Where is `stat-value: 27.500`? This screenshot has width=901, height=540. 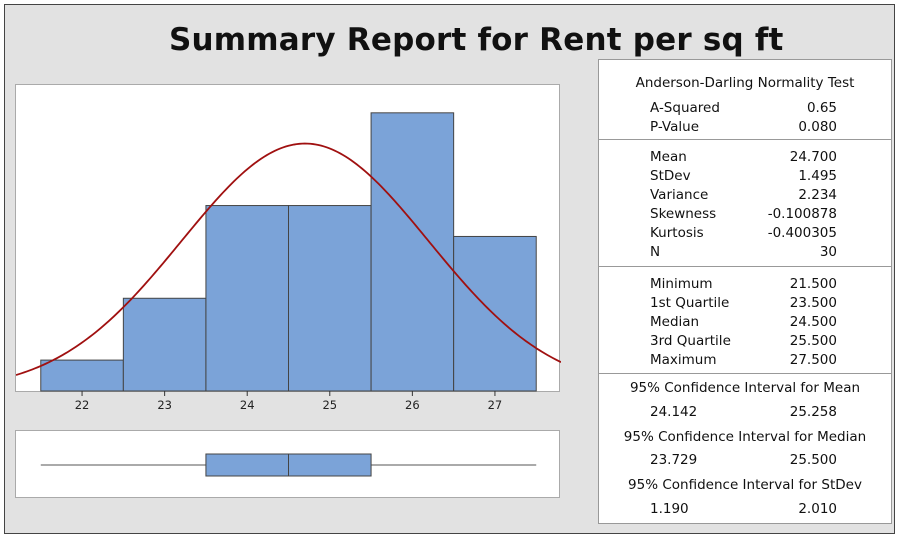
stat-value: 27.500 is located at coordinates (813, 360).